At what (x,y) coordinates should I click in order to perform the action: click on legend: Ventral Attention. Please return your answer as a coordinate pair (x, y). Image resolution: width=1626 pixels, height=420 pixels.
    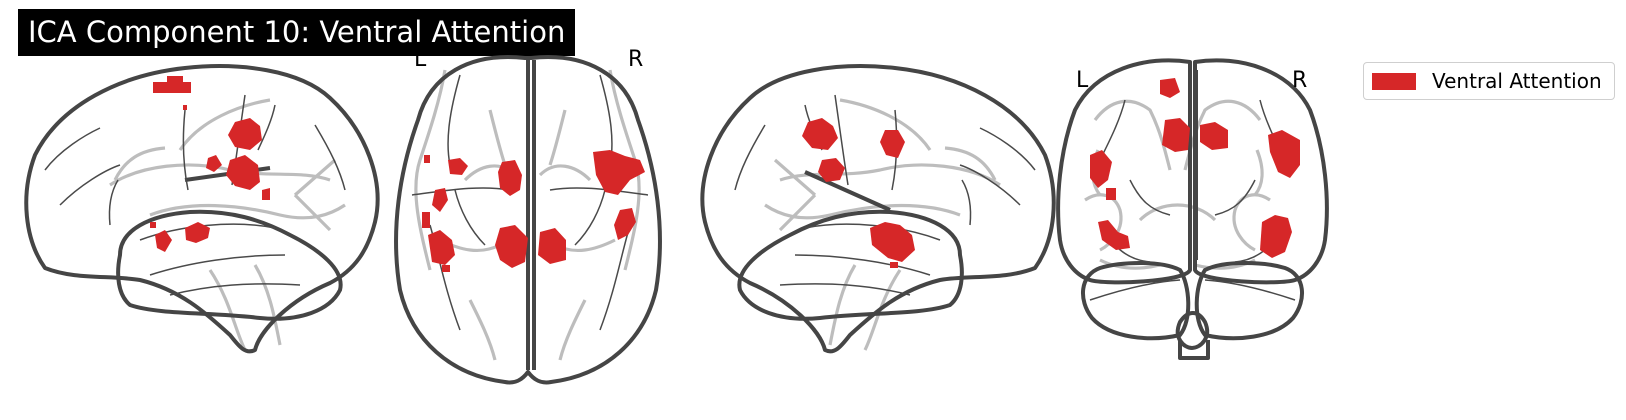
    Looking at the image, I should click on (1489, 81).